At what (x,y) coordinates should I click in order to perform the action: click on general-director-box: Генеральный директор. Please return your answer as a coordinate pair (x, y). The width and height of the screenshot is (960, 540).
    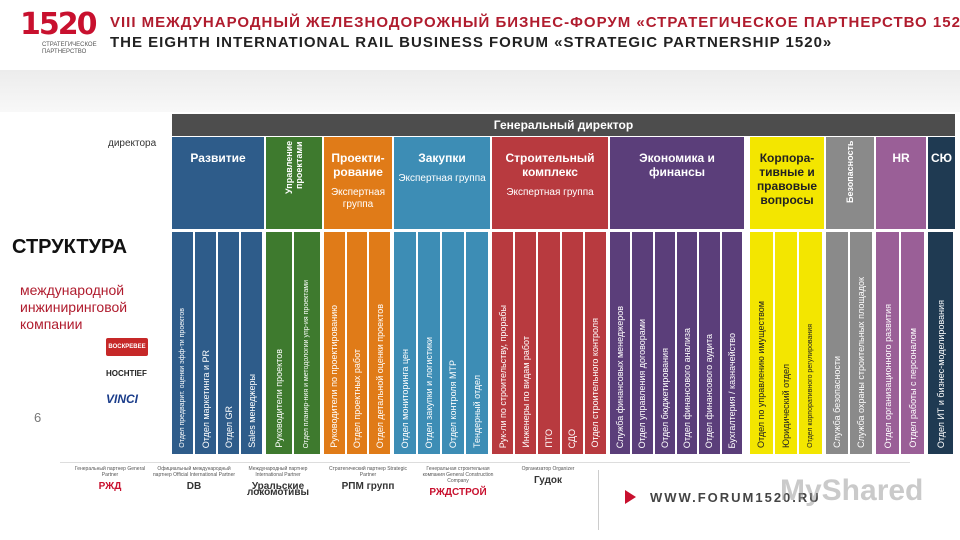
    Looking at the image, I should click on (563, 125).